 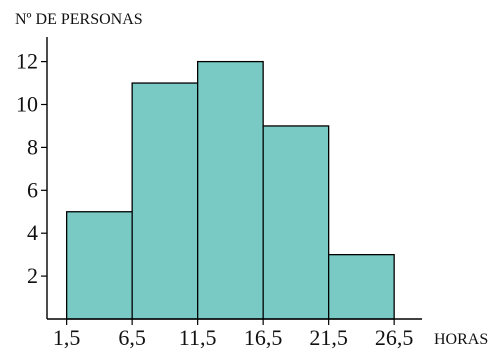 What do you see at coordinates (27, 104) in the screenshot?
I see `y-tick-label: 10` at bounding box center [27, 104].